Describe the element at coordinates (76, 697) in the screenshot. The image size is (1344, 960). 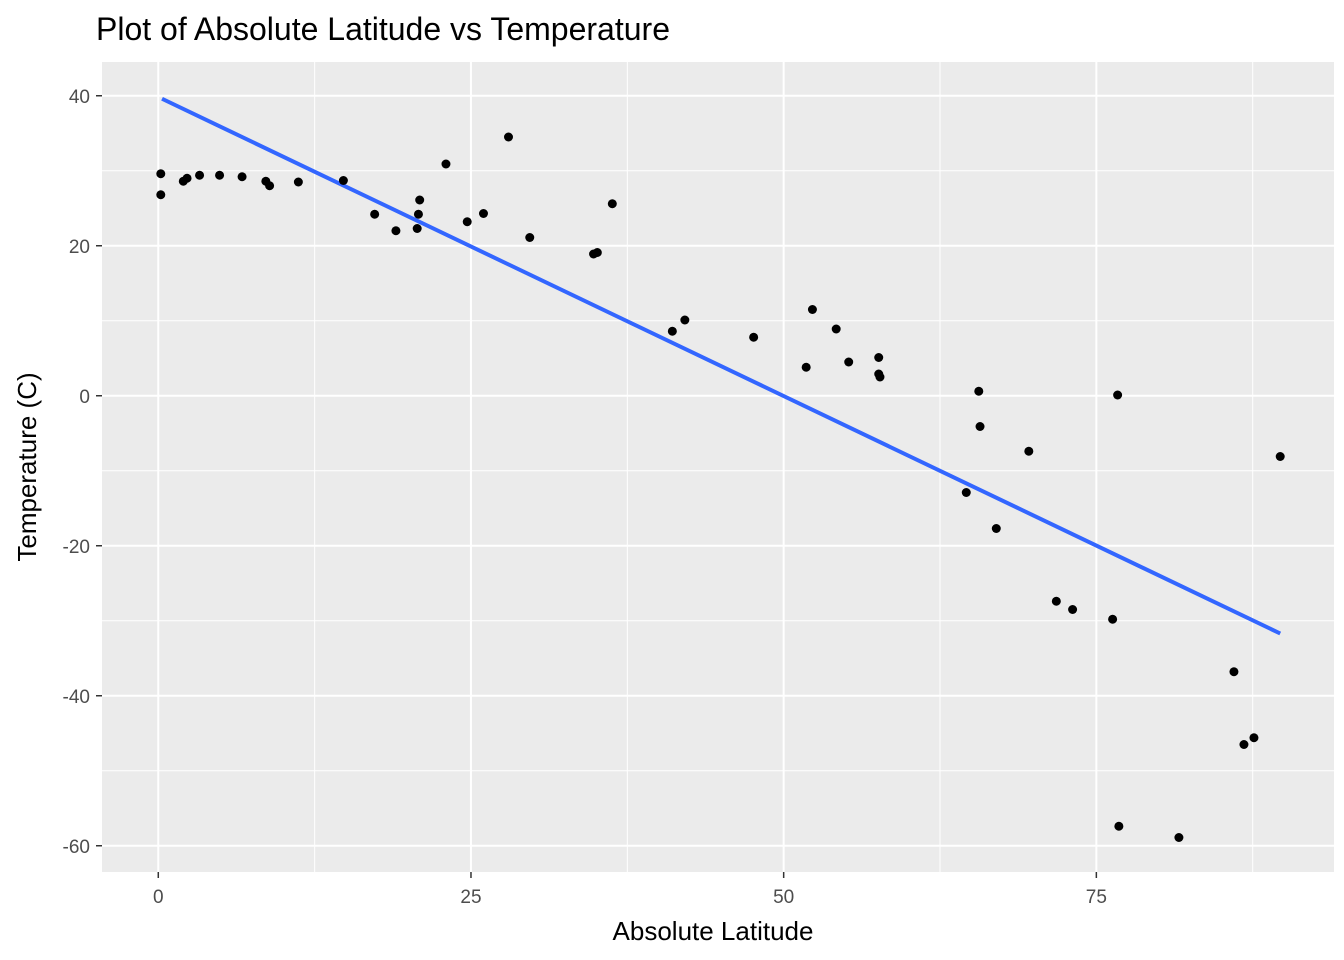
I see `y-tick-label: -40` at that location.